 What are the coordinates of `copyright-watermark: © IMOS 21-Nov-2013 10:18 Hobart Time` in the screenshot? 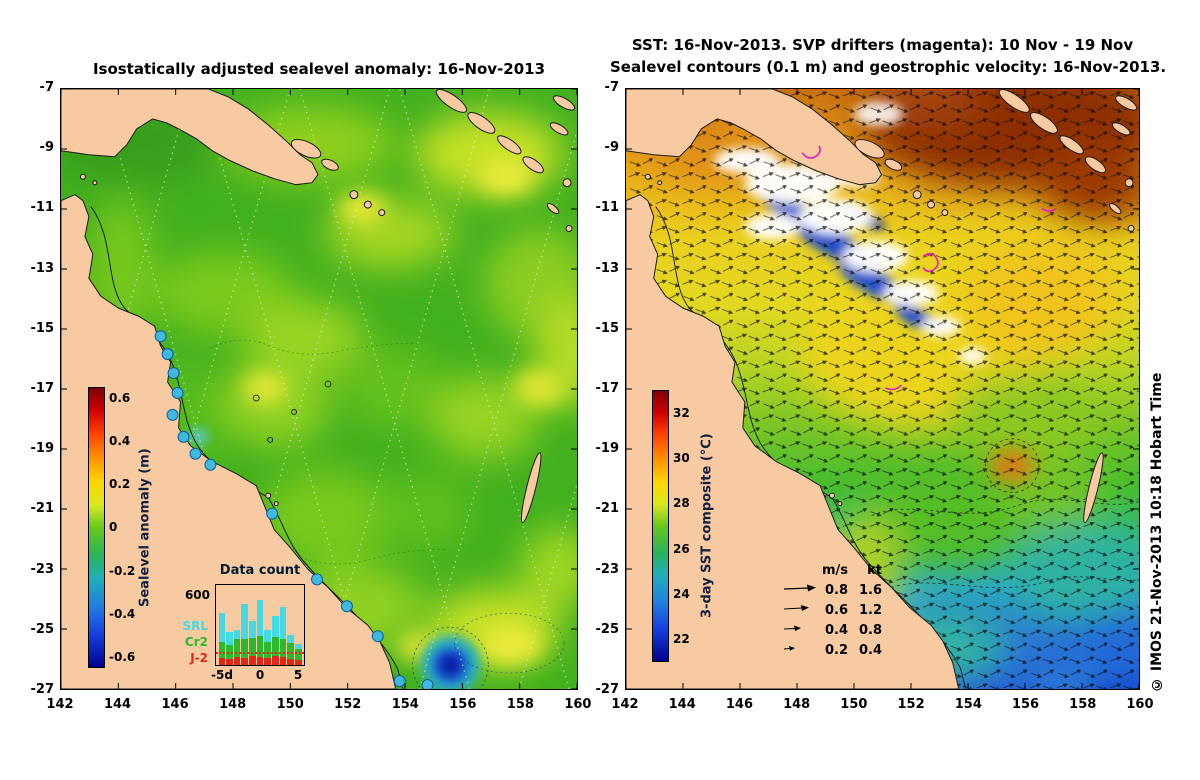 It's located at (1157, 532).